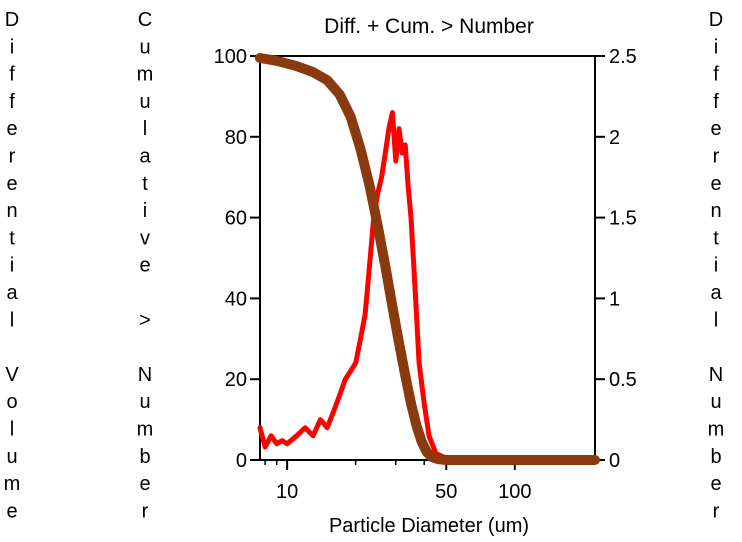 The image size is (742, 542). Describe the element at coordinates (241, 461) in the screenshot. I see `left-y-tick-label: 0` at that location.